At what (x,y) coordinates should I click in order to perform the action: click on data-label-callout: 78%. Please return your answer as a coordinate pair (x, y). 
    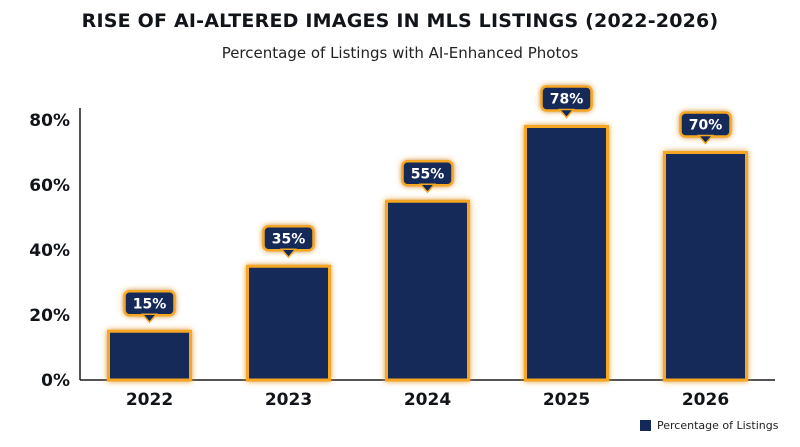
    Looking at the image, I should click on (566, 102).